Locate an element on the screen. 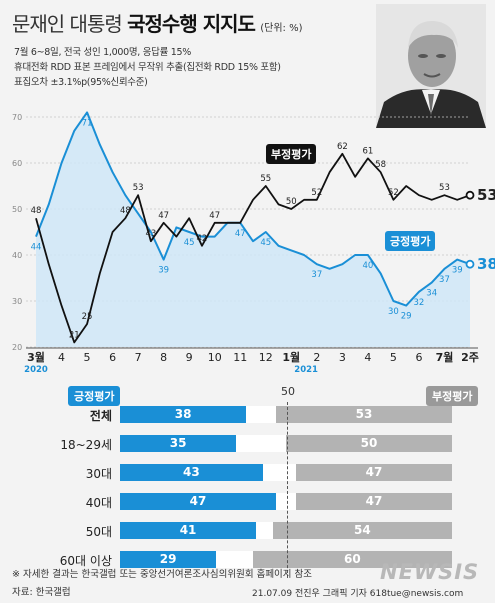 Image resolution: width=495 pixels, height=603 pixels. survey-meta-1: 7월 6~8일, 전국 성인 1,000명, 응답률 15% is located at coordinates (102, 52).